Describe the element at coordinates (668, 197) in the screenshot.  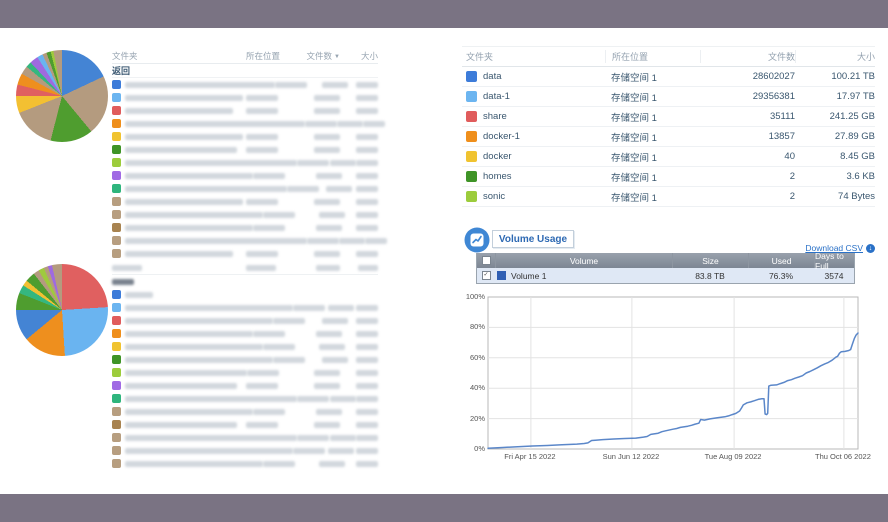
I see `table-row: sonic 存储空间 1 2 74 Bytes` at that location.